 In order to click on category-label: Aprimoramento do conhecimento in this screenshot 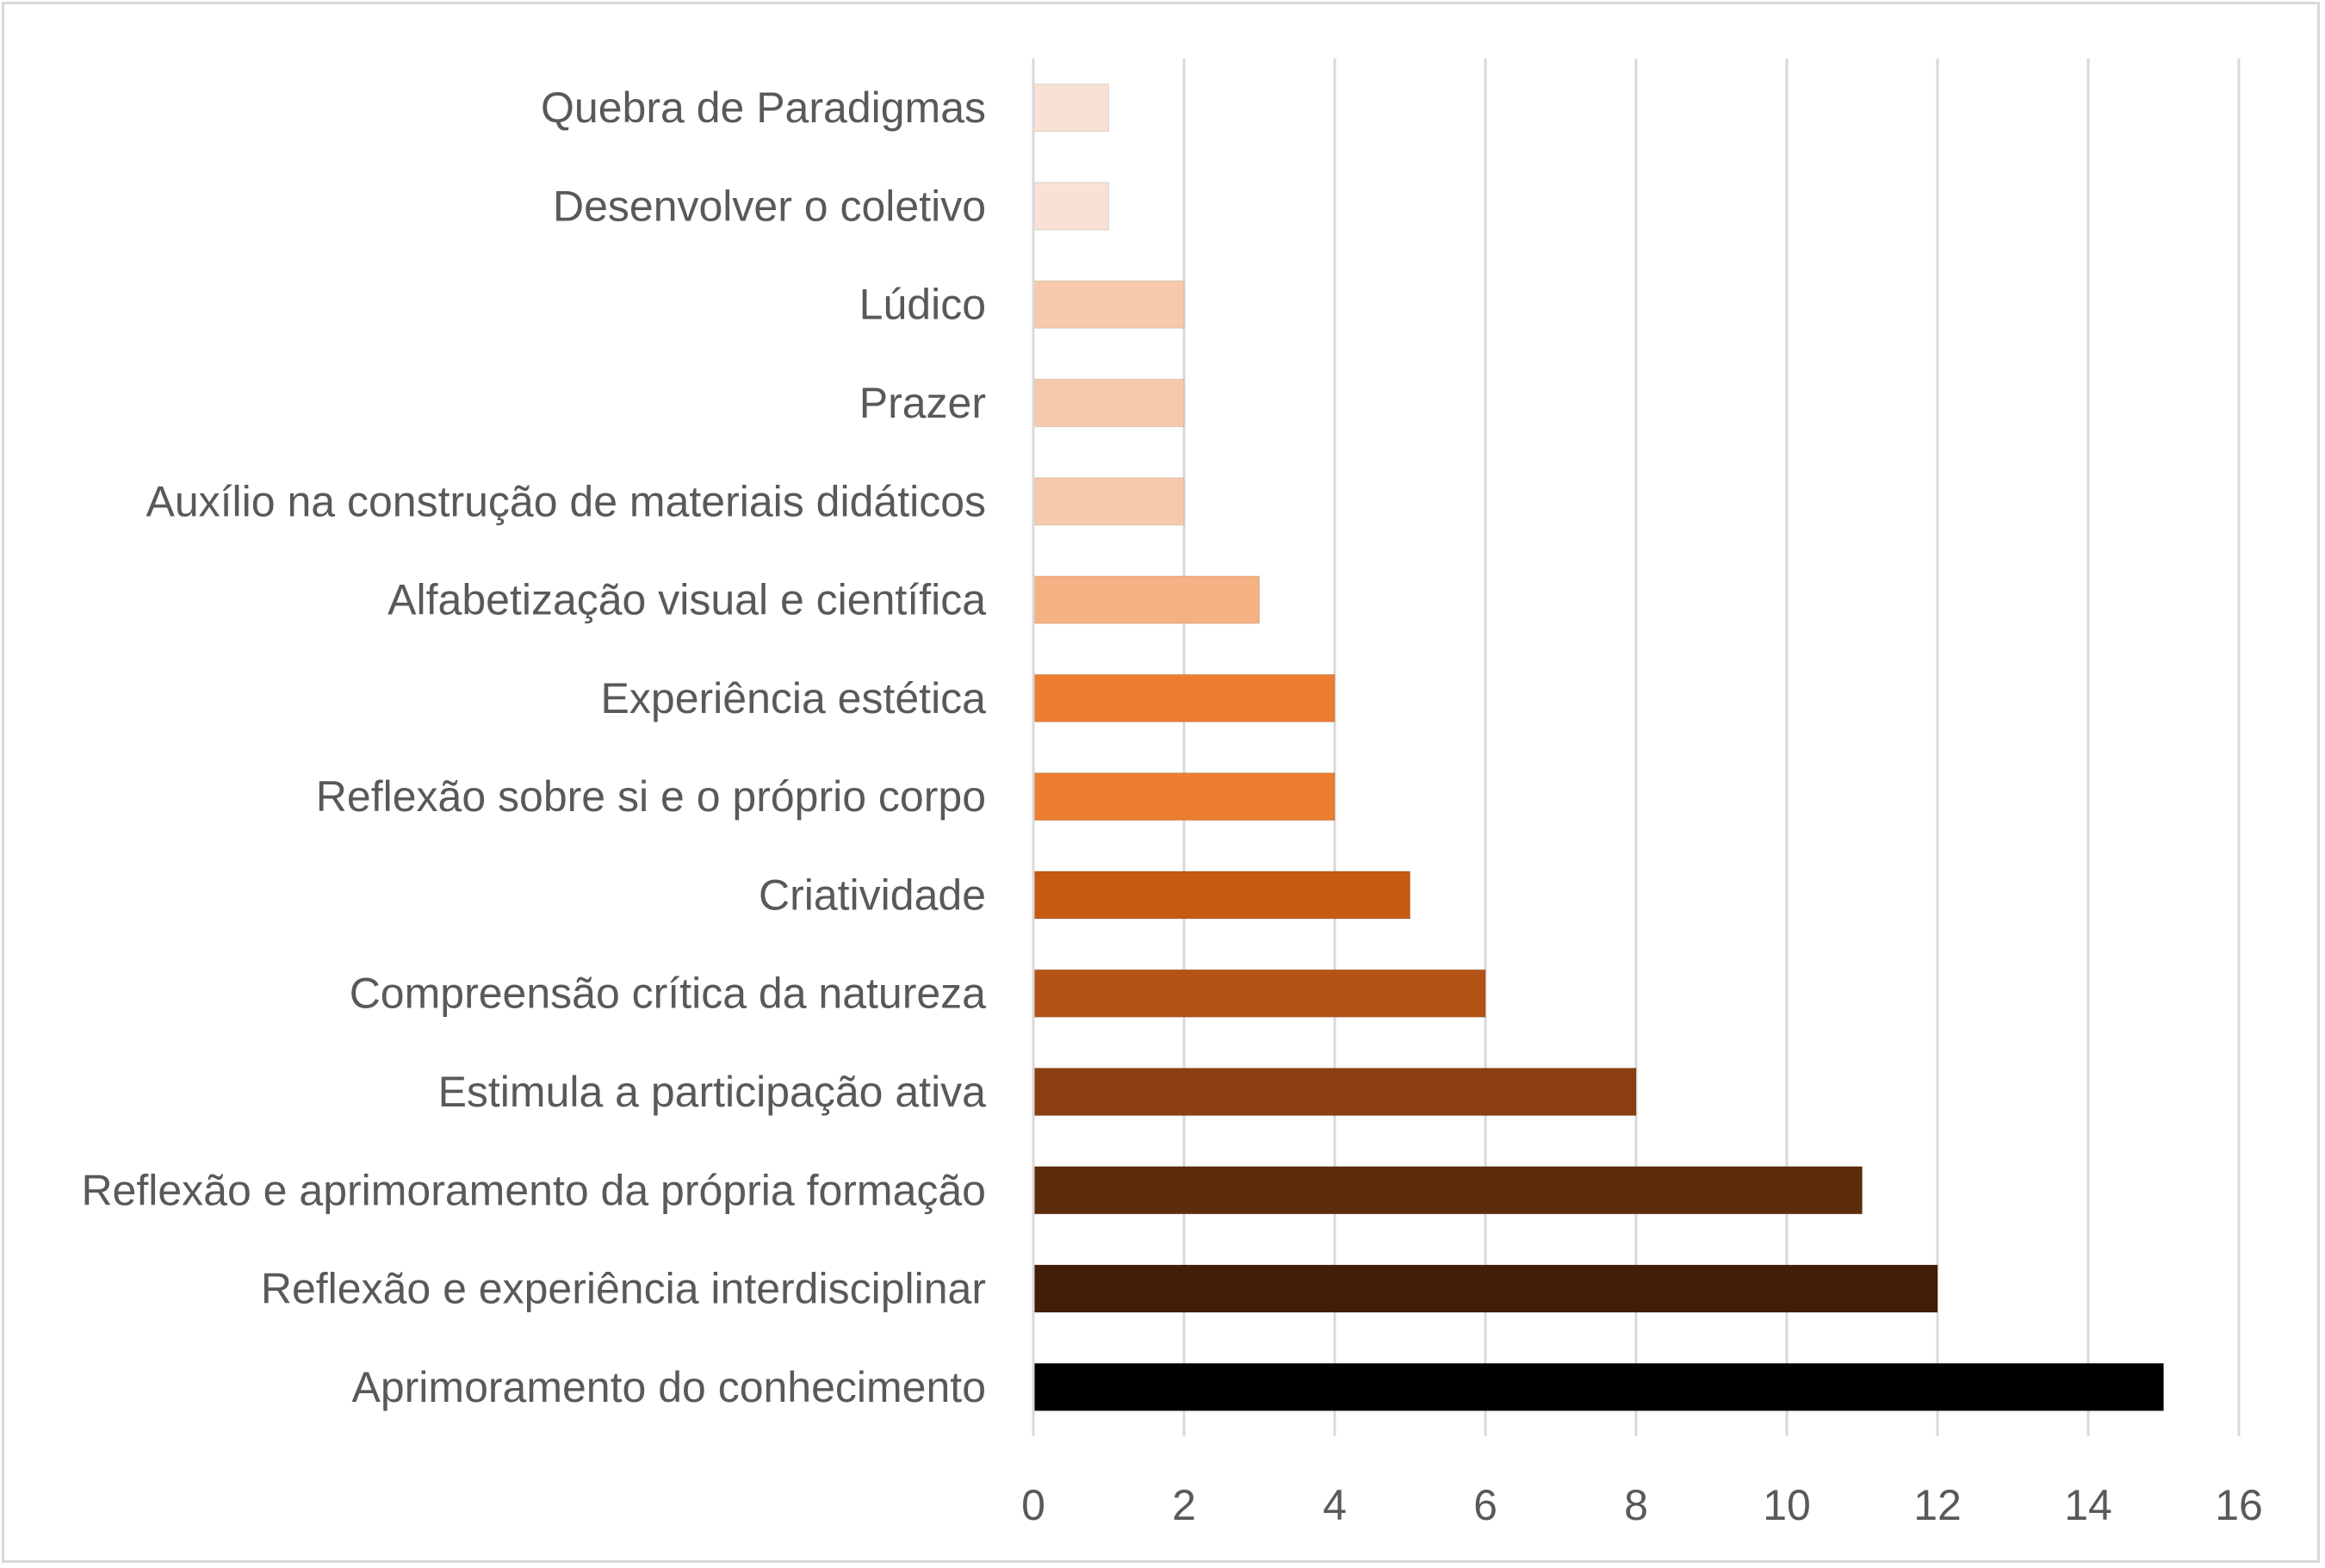, I will do `click(669, 1387)`.